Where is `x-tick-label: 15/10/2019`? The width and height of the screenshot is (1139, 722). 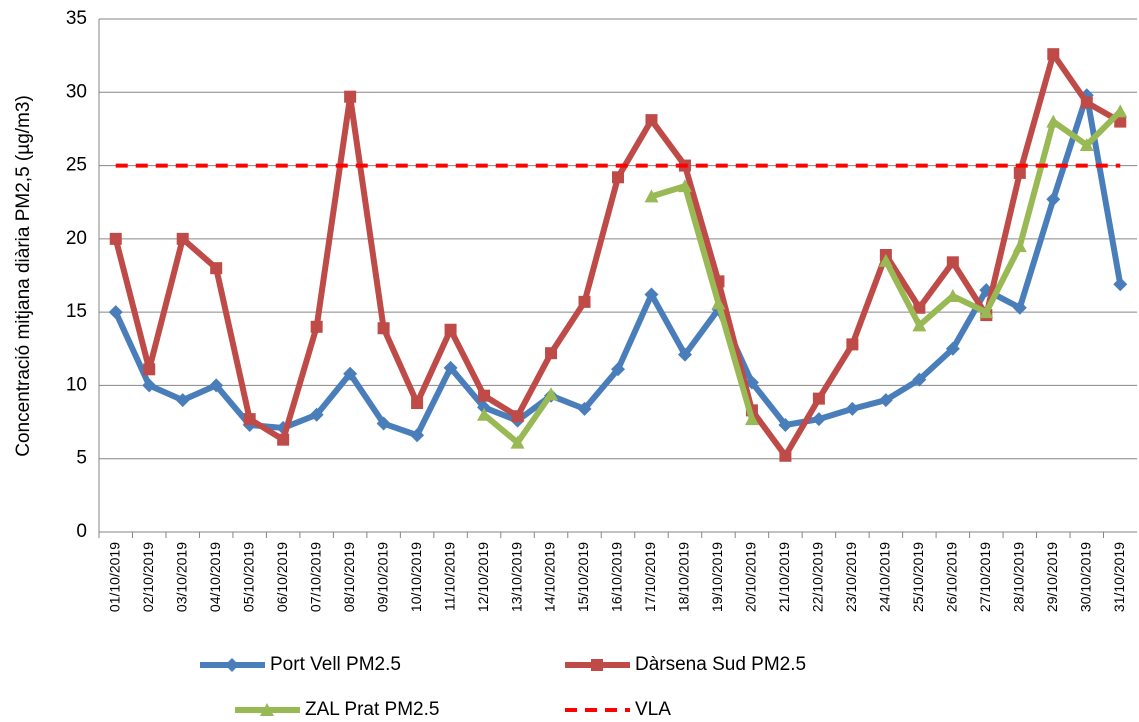
x-tick-label: 15/10/2019 is located at coordinates (583, 577).